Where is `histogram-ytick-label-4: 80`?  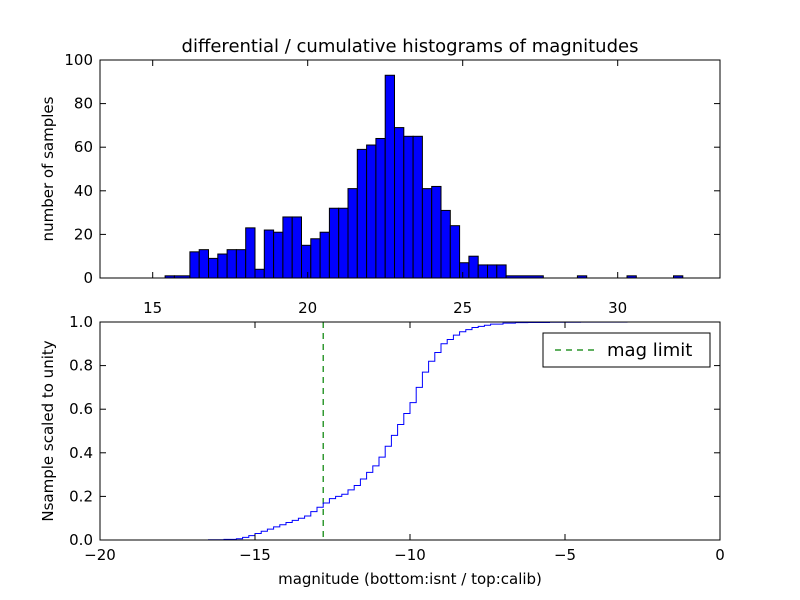
histogram-ytick-label-4: 80 is located at coordinates (83, 104).